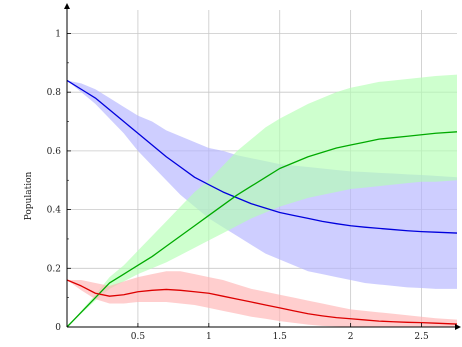 This screenshot has width=462, height=347. I want to click on x-tick-label: 2.5, so click(421, 337).